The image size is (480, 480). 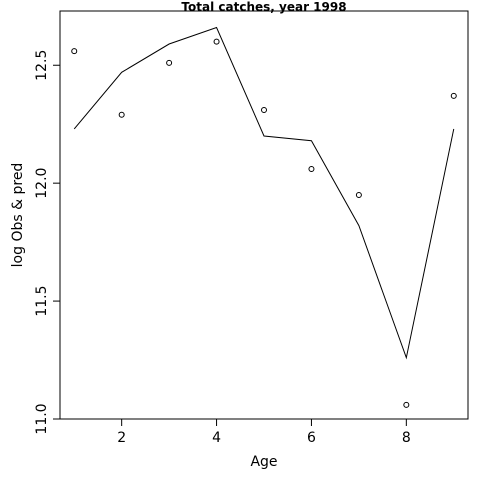 I want to click on x-axis-label: Age, so click(x=263, y=462).